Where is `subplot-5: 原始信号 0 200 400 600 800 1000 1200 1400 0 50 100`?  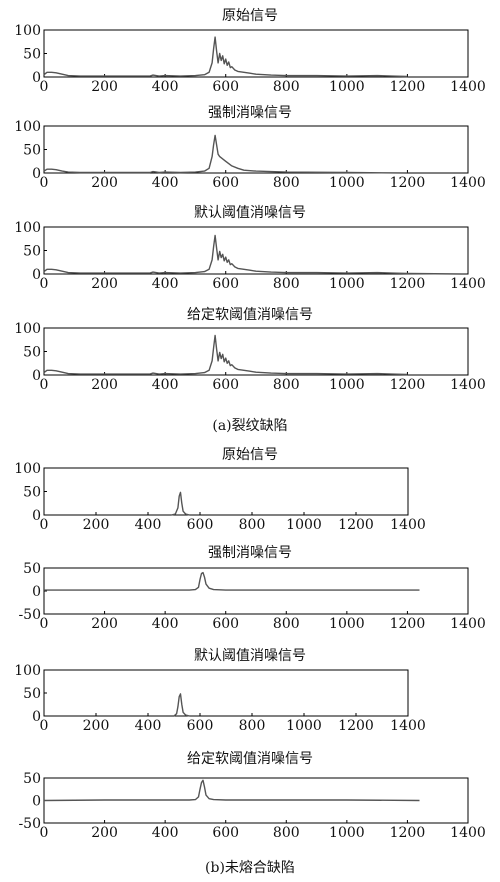
subplot-5: 原始信号 0 200 400 600 800 1000 1200 1400 0 50 100 is located at coordinates (220, 490).